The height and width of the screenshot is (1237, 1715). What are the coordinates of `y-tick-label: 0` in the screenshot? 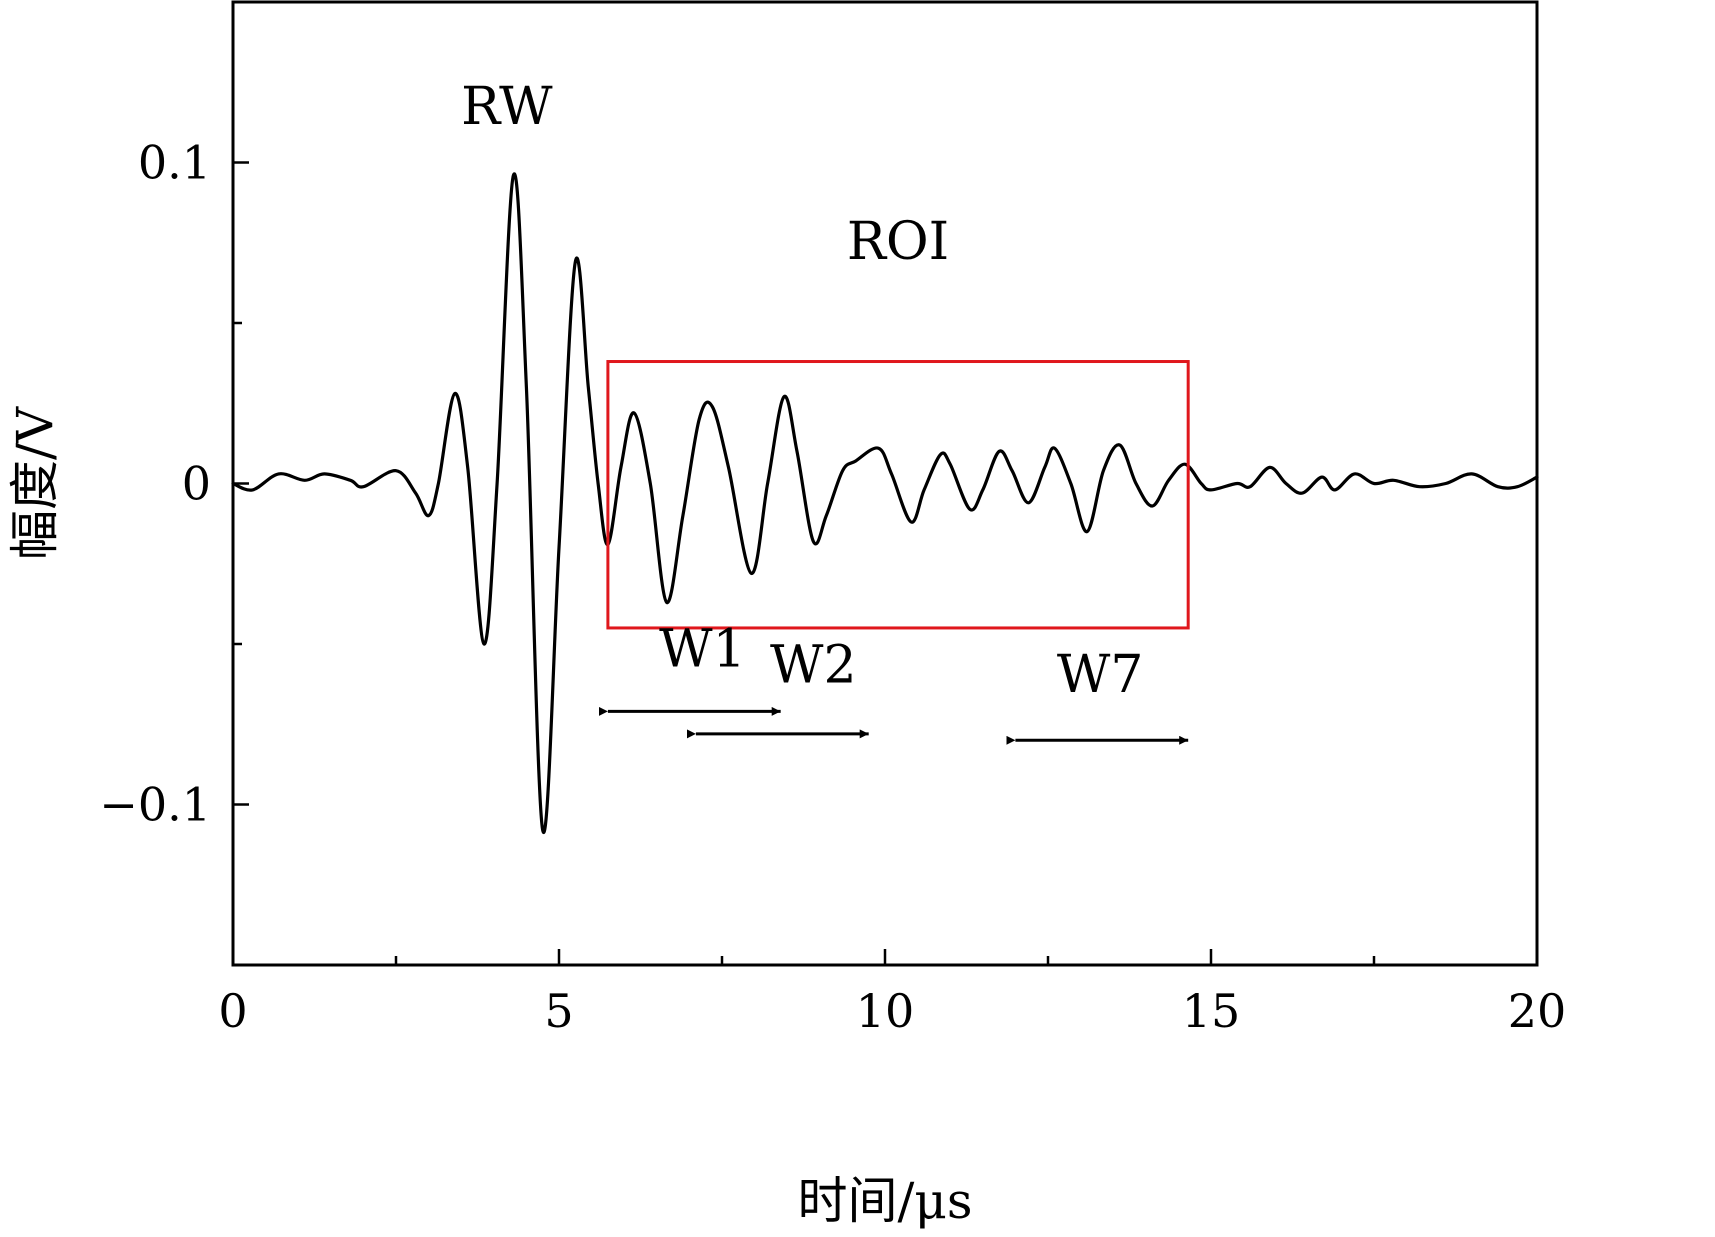 It's located at (196, 484).